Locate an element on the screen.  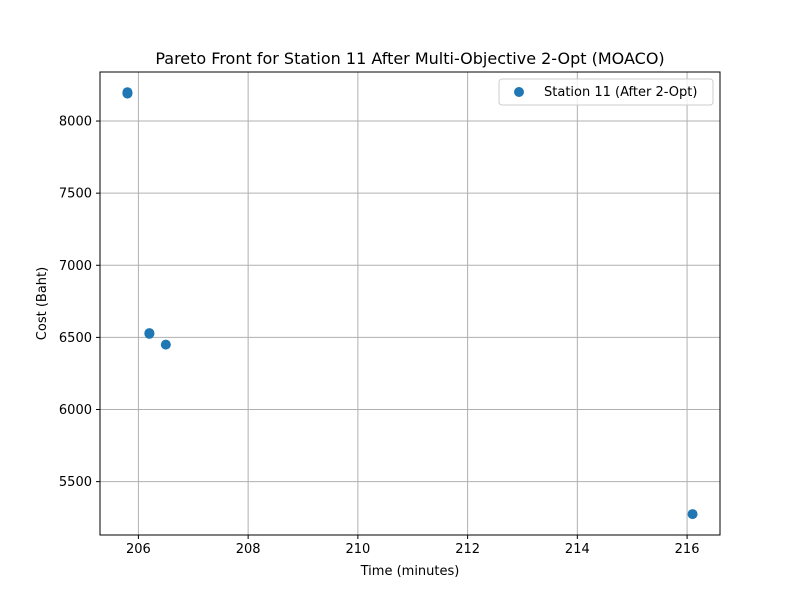
y-tick-label: 6000 is located at coordinates (75, 410).